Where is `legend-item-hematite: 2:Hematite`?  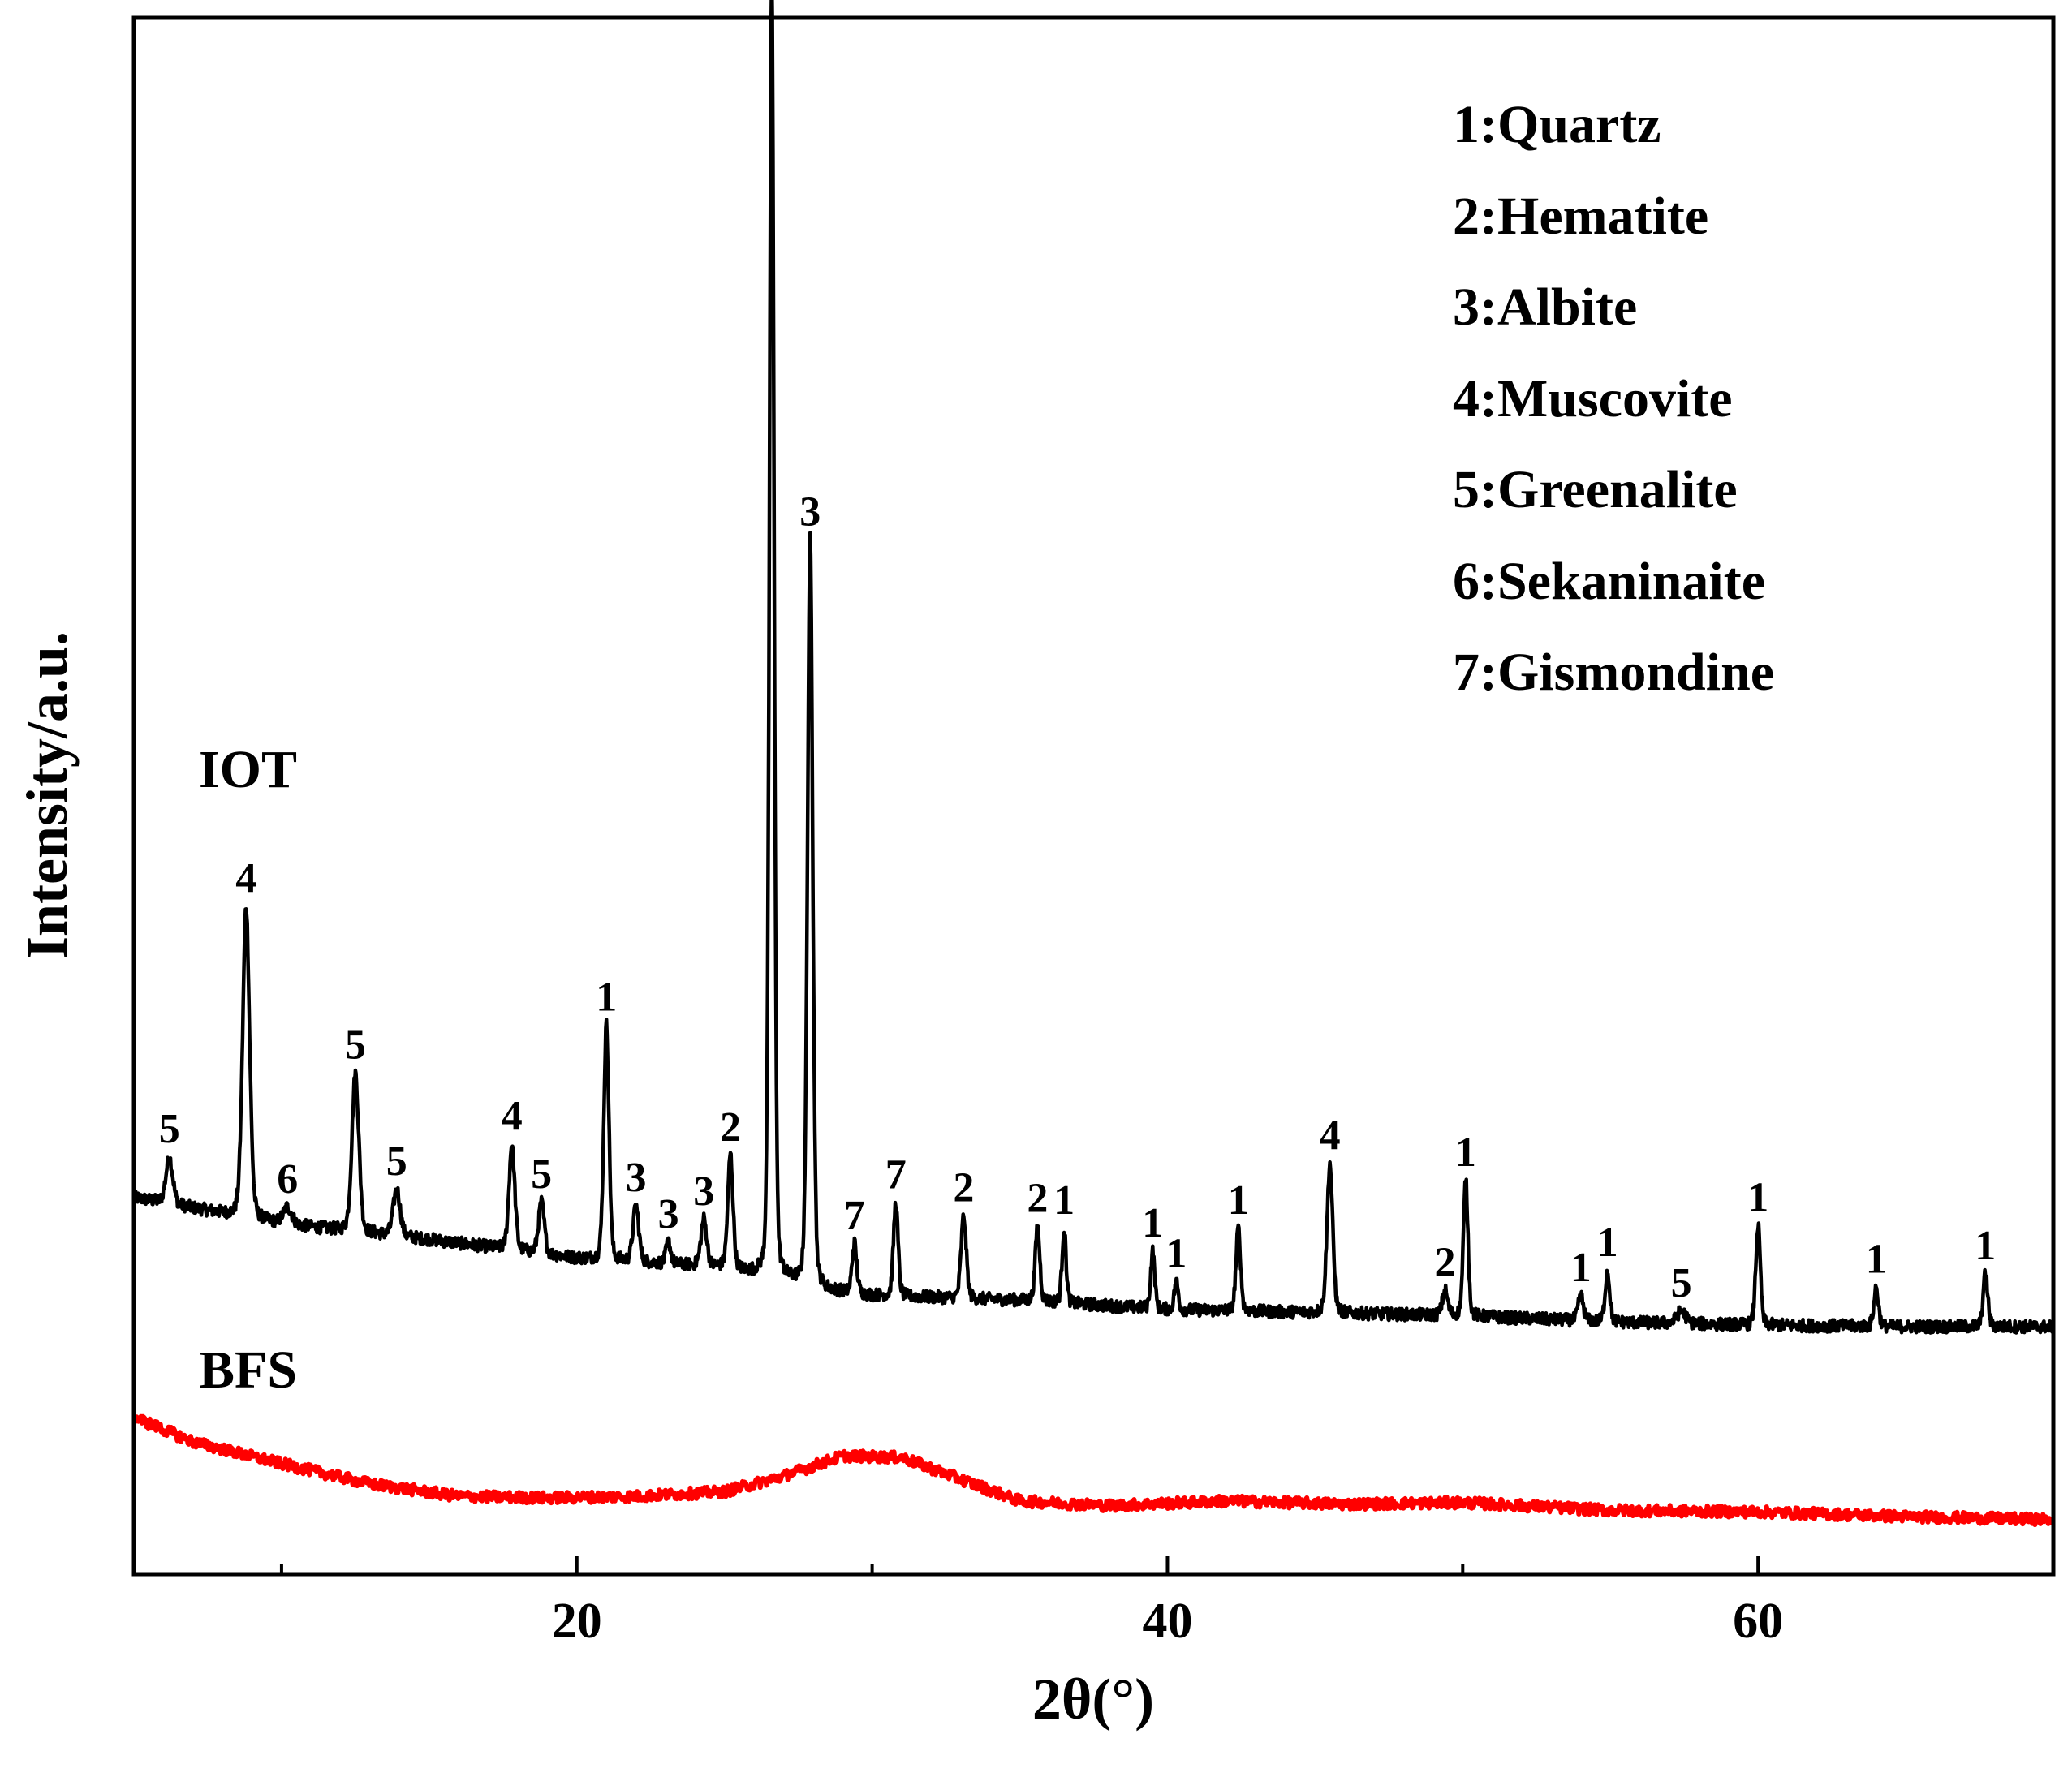 legend-item-hematite: 2:Hematite is located at coordinates (1581, 216).